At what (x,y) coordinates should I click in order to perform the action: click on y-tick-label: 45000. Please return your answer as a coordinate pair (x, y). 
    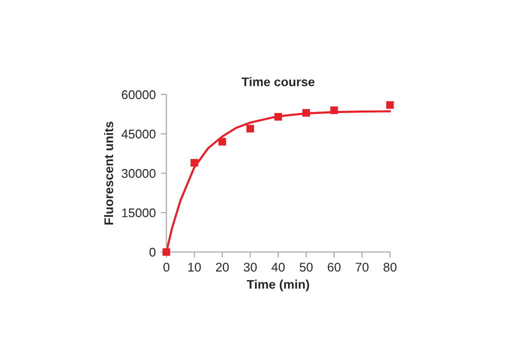
    Looking at the image, I should click on (139, 134).